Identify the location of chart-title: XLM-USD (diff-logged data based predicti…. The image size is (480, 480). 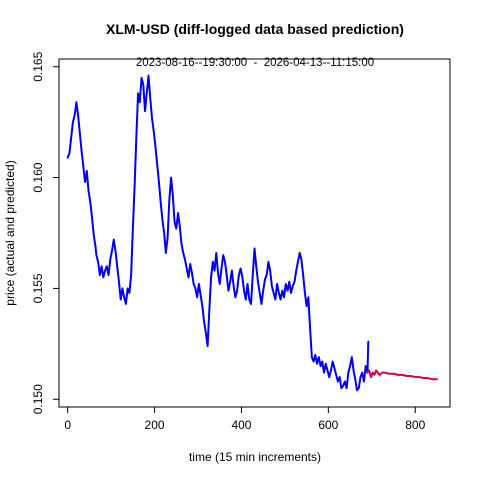
(255, 29).